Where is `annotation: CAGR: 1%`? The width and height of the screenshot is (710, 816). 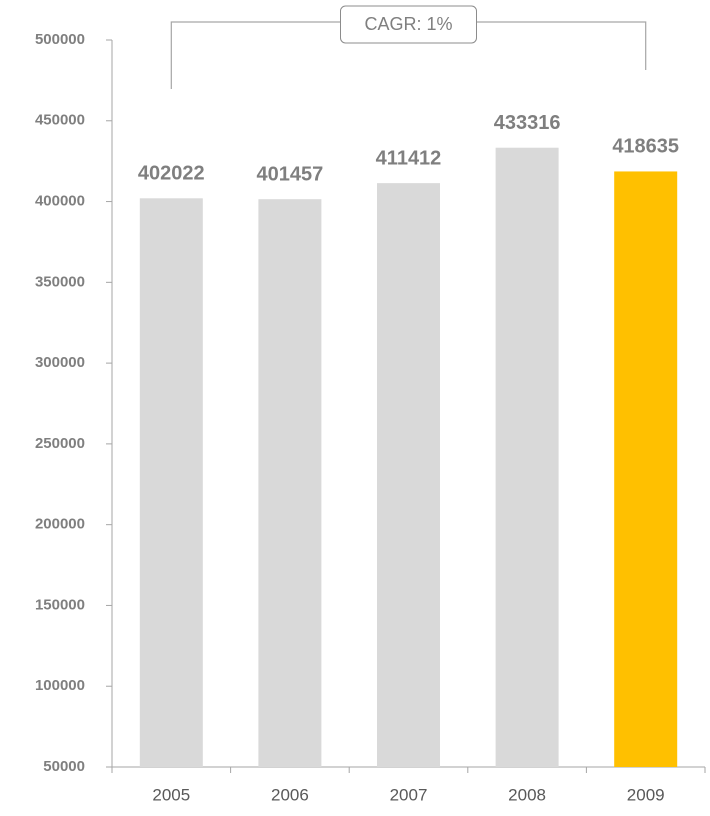
annotation: CAGR: 1% is located at coordinates (408, 24).